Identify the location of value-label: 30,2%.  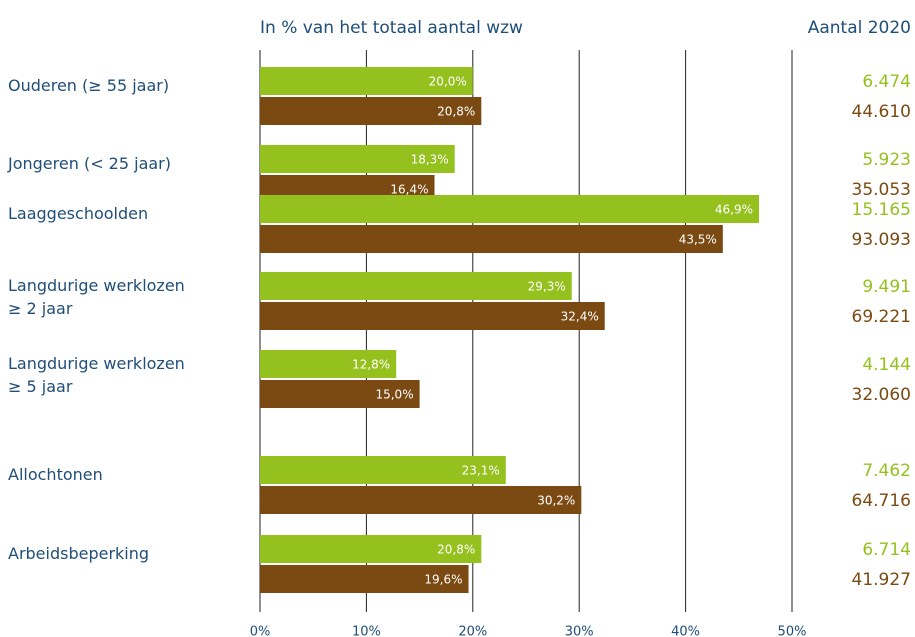
(556, 501).